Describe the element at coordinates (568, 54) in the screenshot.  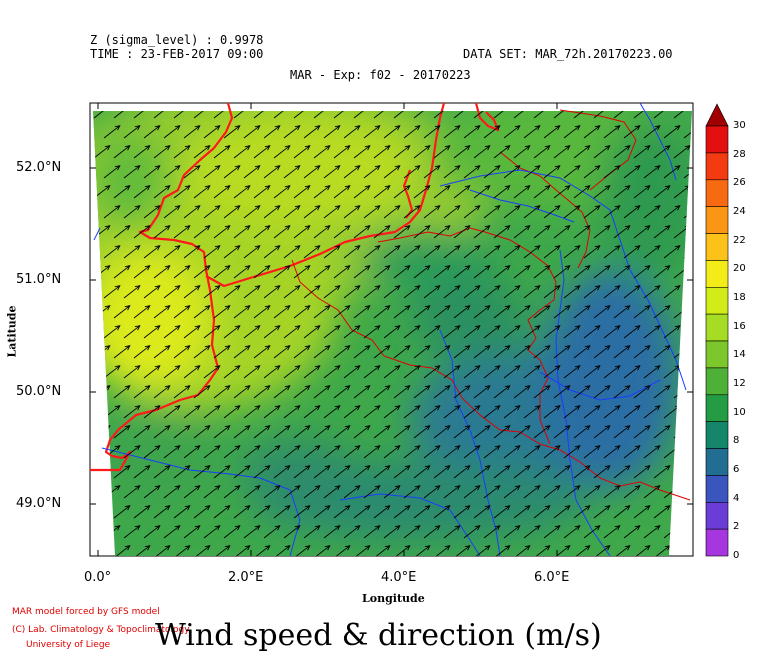
I see `dataset-label: DATA SET: MAR_72h.20170223.00` at that location.